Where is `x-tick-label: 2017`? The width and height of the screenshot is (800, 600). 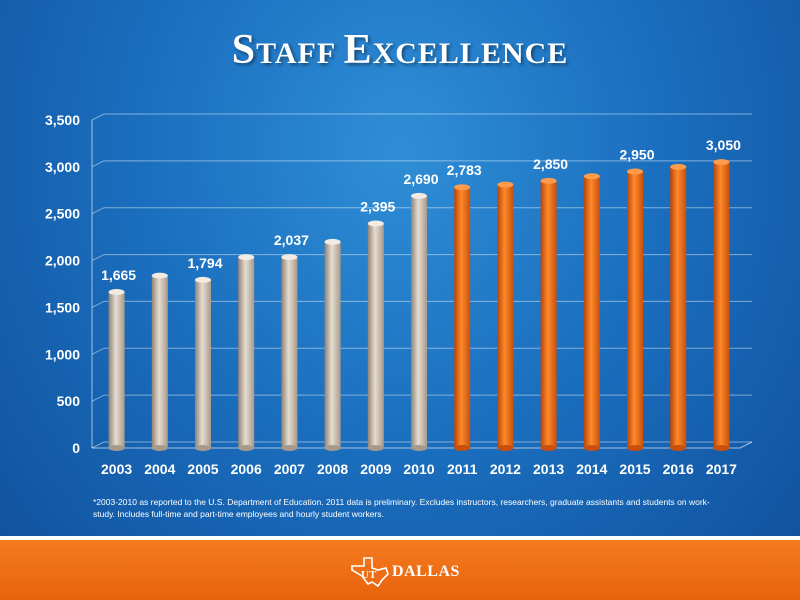 x-tick-label: 2017 is located at coordinates (721, 469).